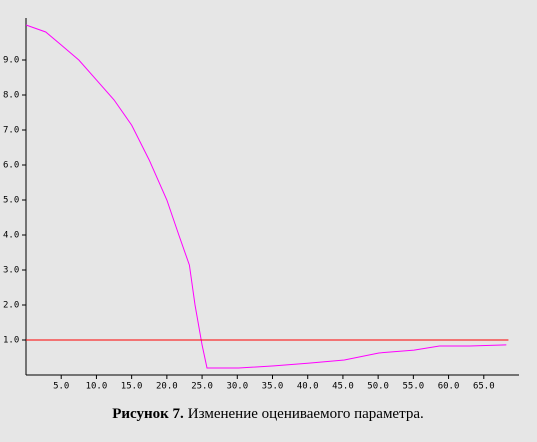 This screenshot has height=442, width=537. Describe the element at coordinates (306, 414) in the screenshot. I see `caption-text: Изменение оцениваемого параметра.` at that location.